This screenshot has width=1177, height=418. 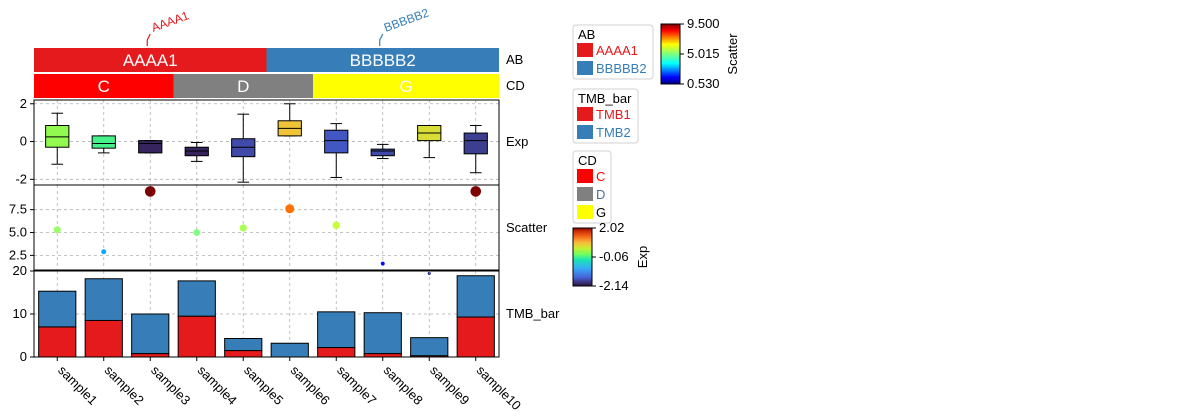 I want to click on scatter-panel-frame, so click(x=266, y=227).